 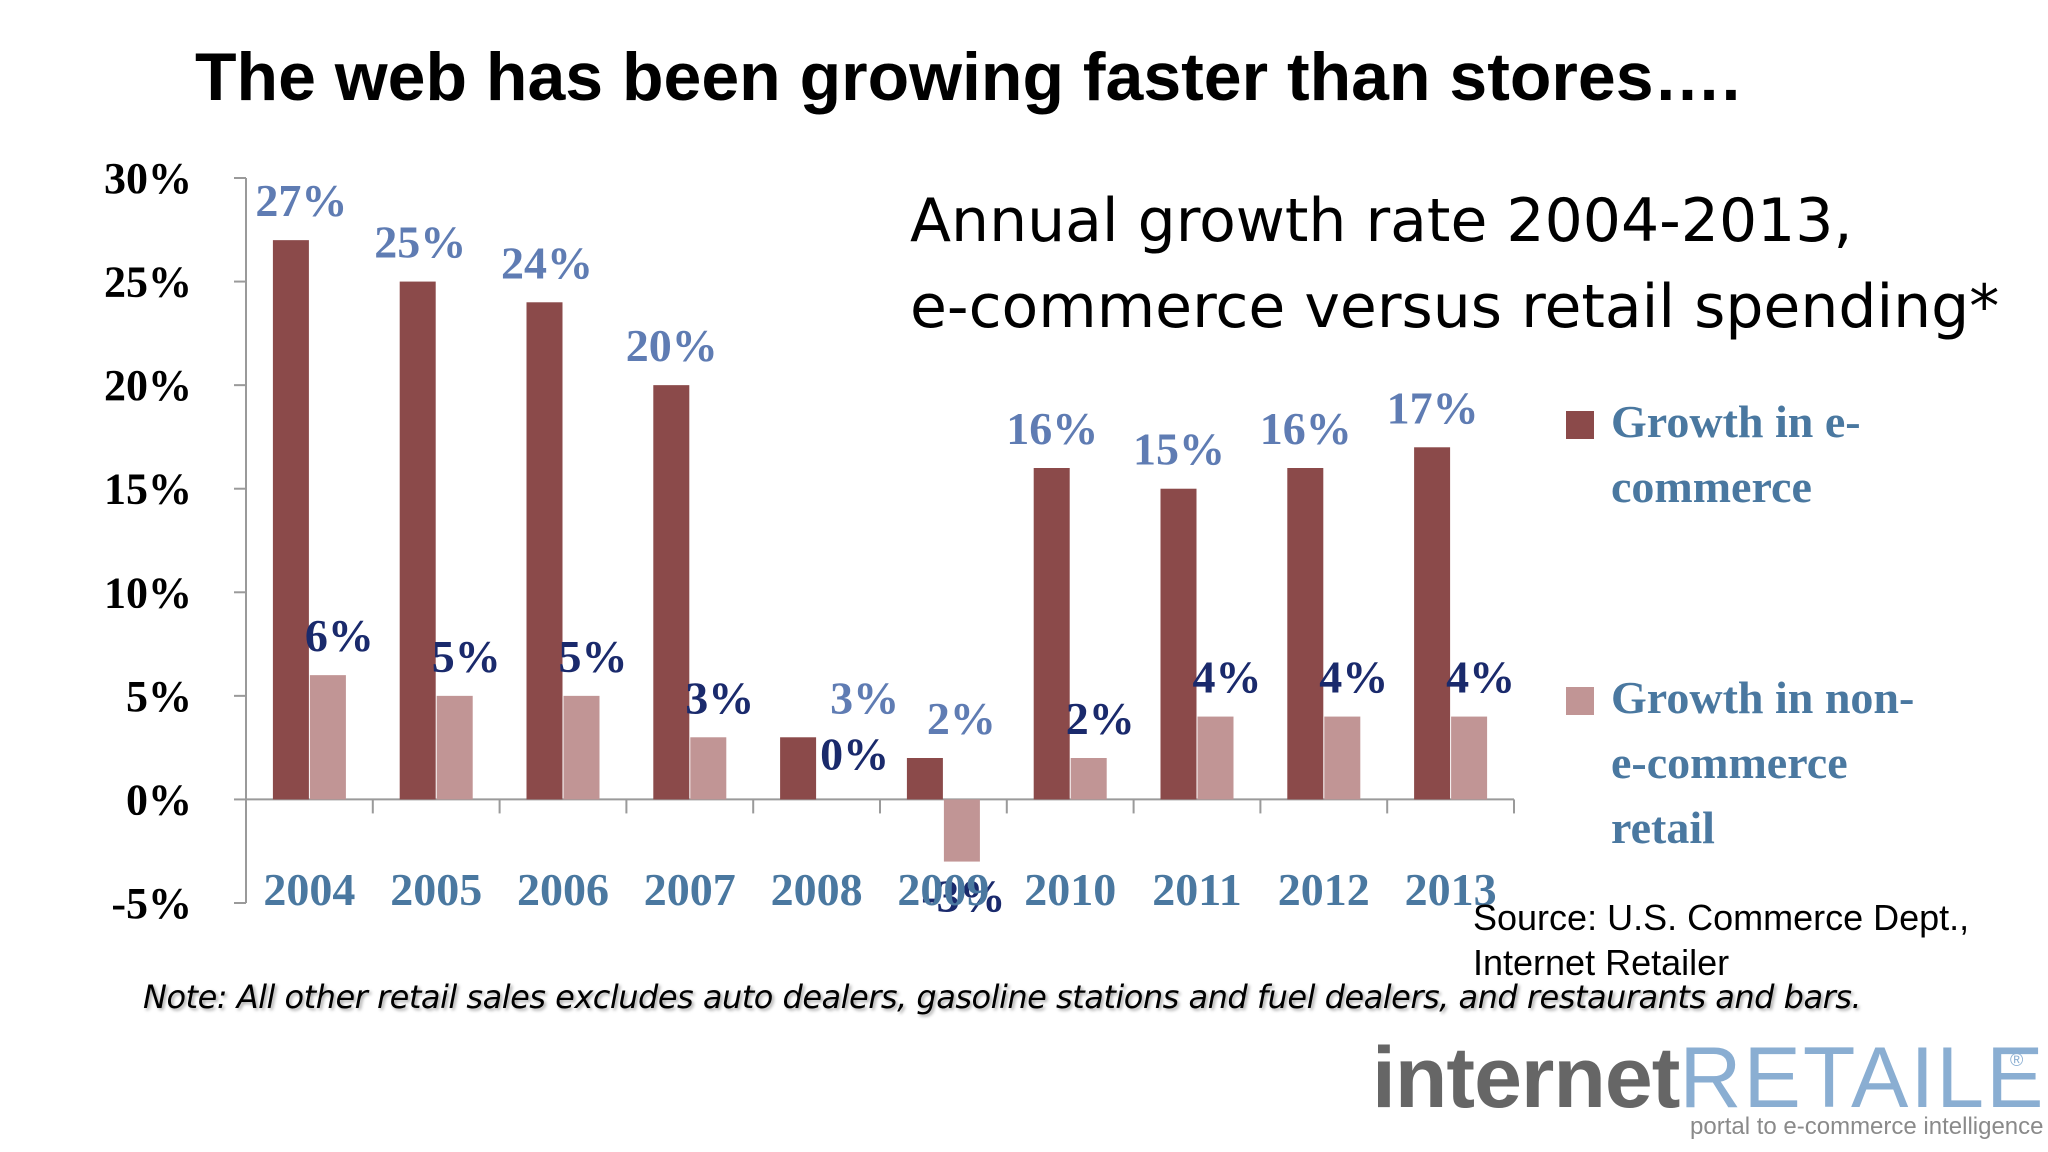 I want to click on bar-retail-2012, so click(x=1342, y=758).